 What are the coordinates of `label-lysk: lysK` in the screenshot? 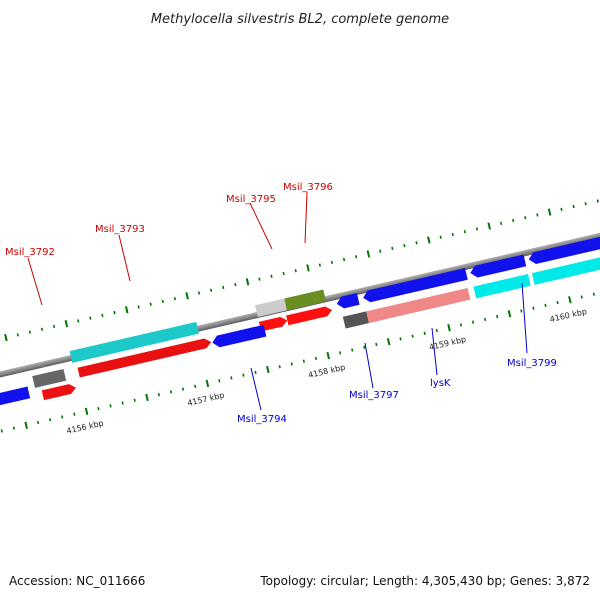 It's located at (440, 383).